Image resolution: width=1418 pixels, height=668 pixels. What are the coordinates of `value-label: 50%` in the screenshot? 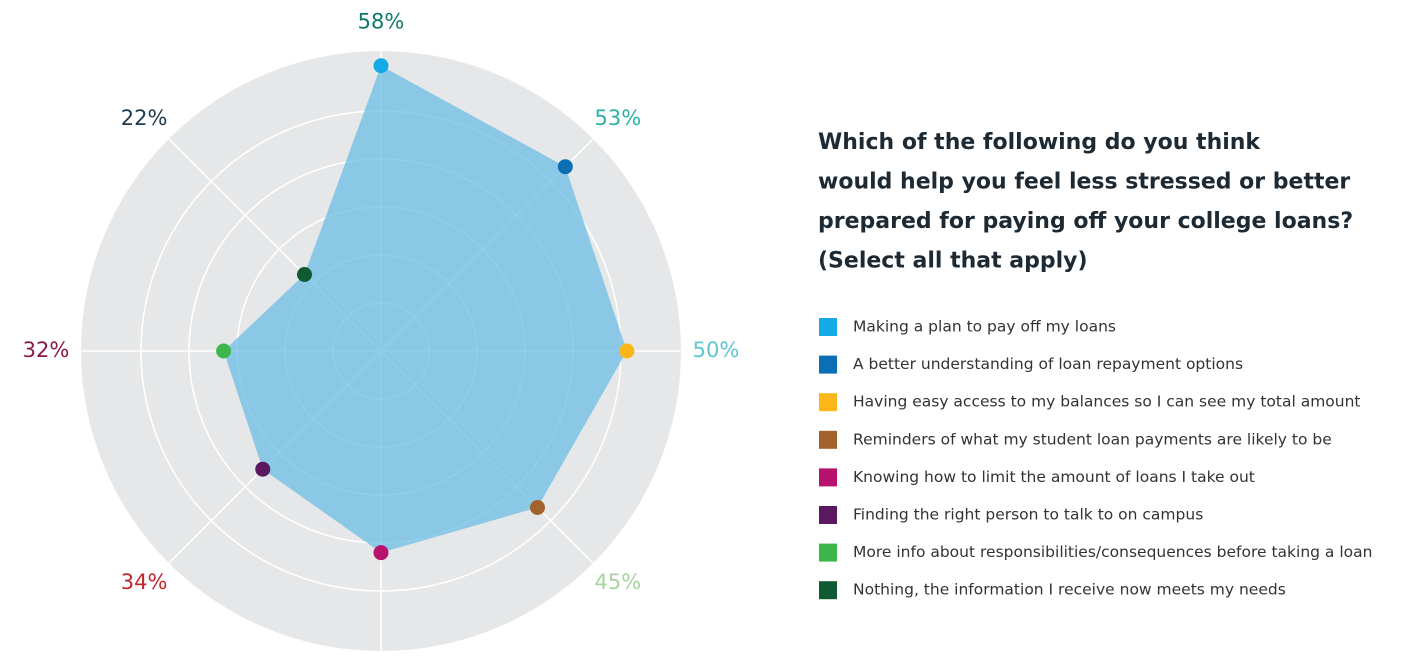 It's located at (716, 350).